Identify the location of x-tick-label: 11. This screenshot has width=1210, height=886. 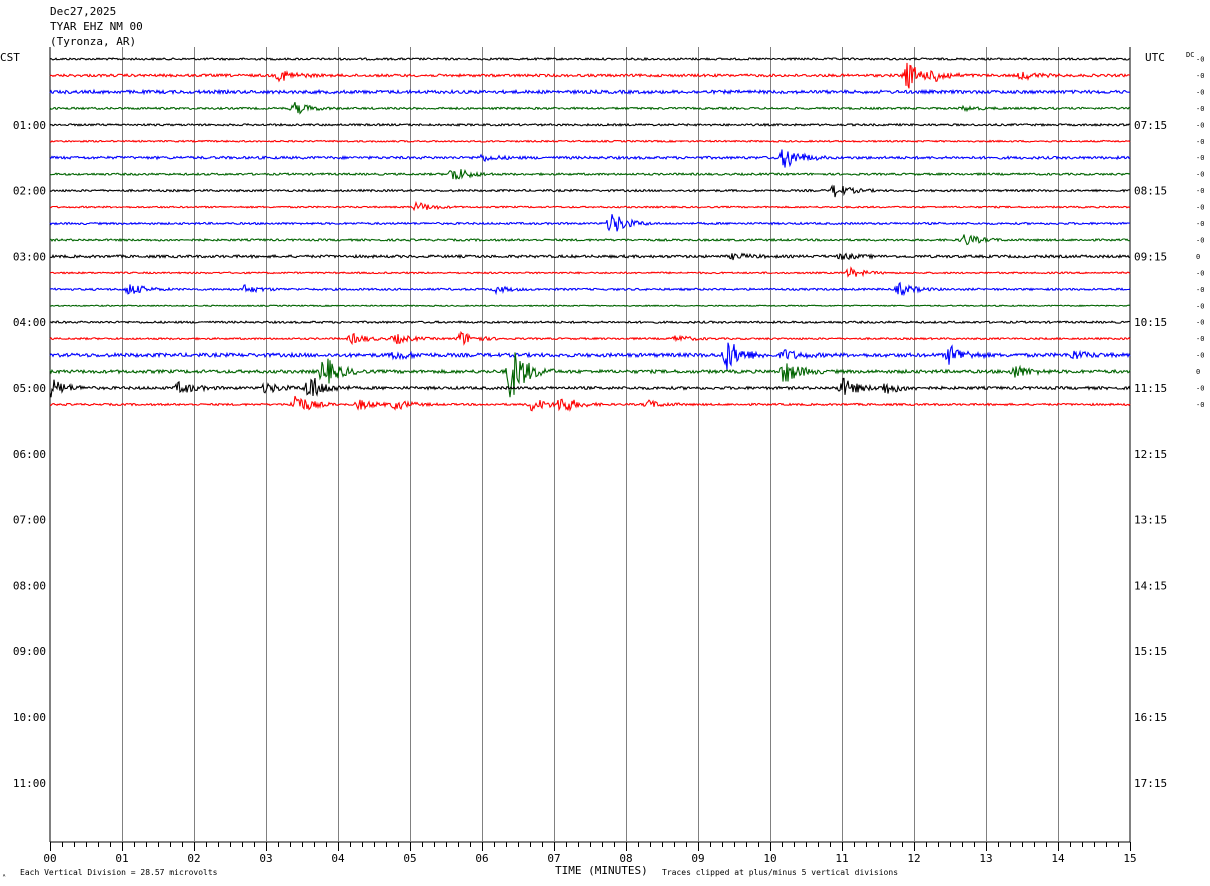
(841, 858).